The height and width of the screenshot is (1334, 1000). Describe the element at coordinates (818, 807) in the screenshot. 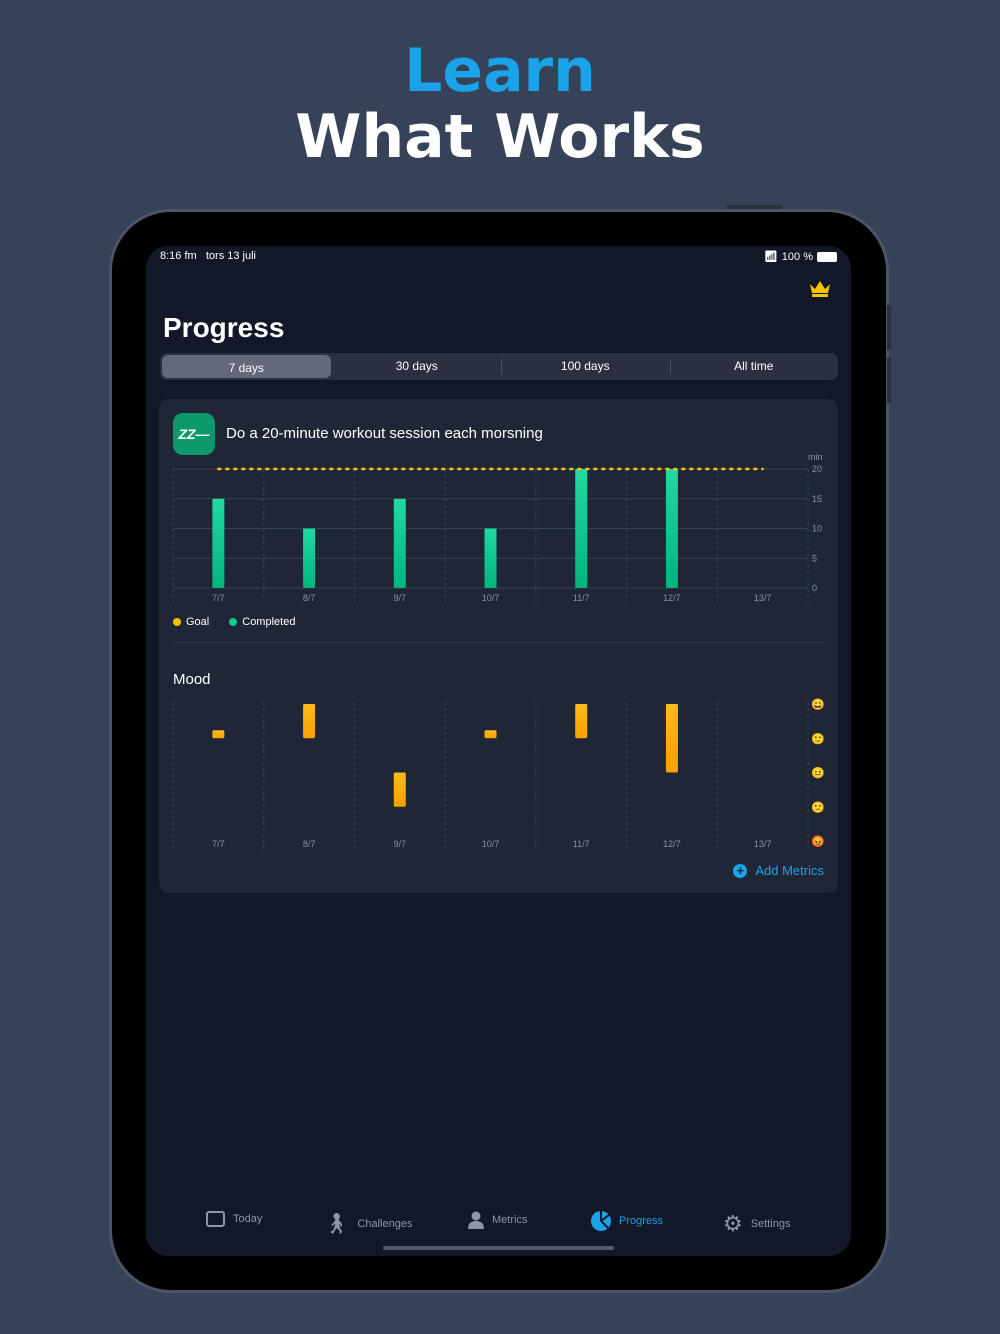

I see `sad-emoji: 🙁` at that location.